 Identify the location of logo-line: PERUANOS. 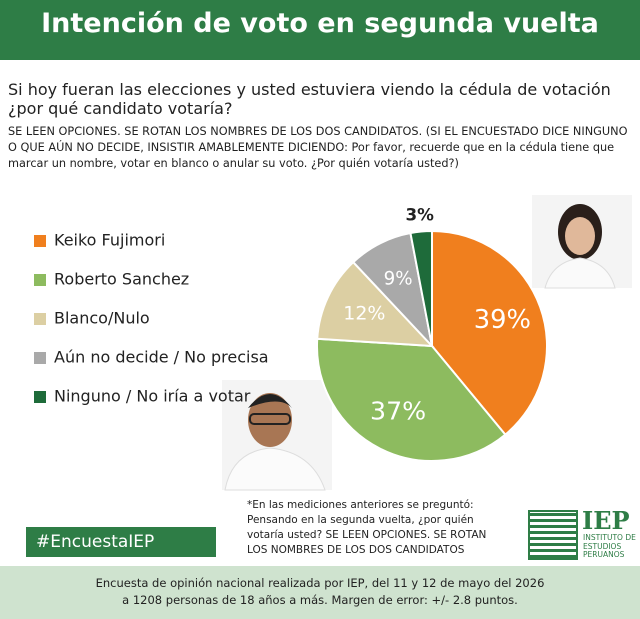
(604, 554).